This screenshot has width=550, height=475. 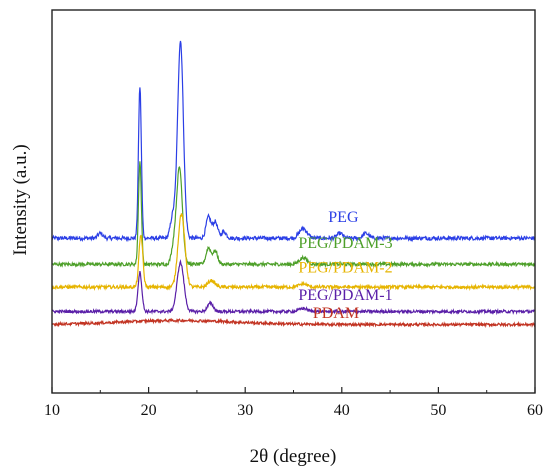 I want to click on series-label-peg: PEG, so click(x=343, y=217).